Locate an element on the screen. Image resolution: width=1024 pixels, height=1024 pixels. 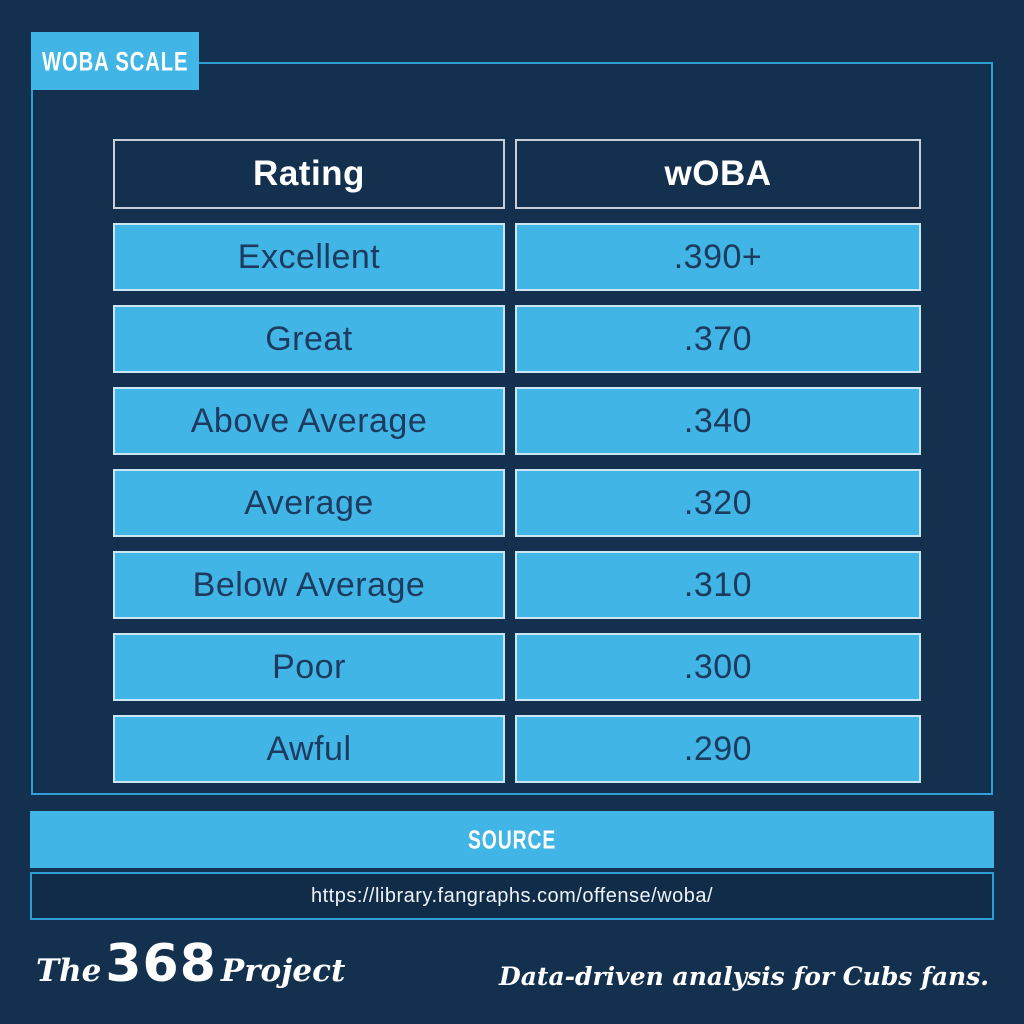
rating-cell: Awful is located at coordinates (309, 749).